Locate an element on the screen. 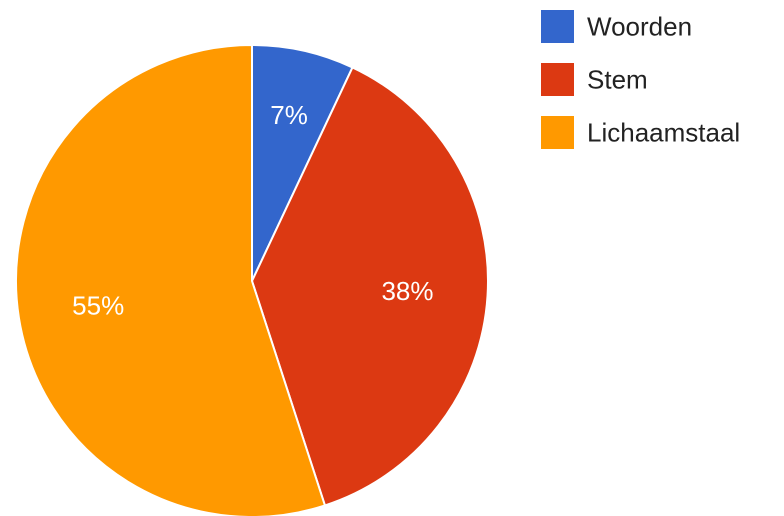 This screenshot has width=784, height=516. legend-swatch-woorden is located at coordinates (557, 26).